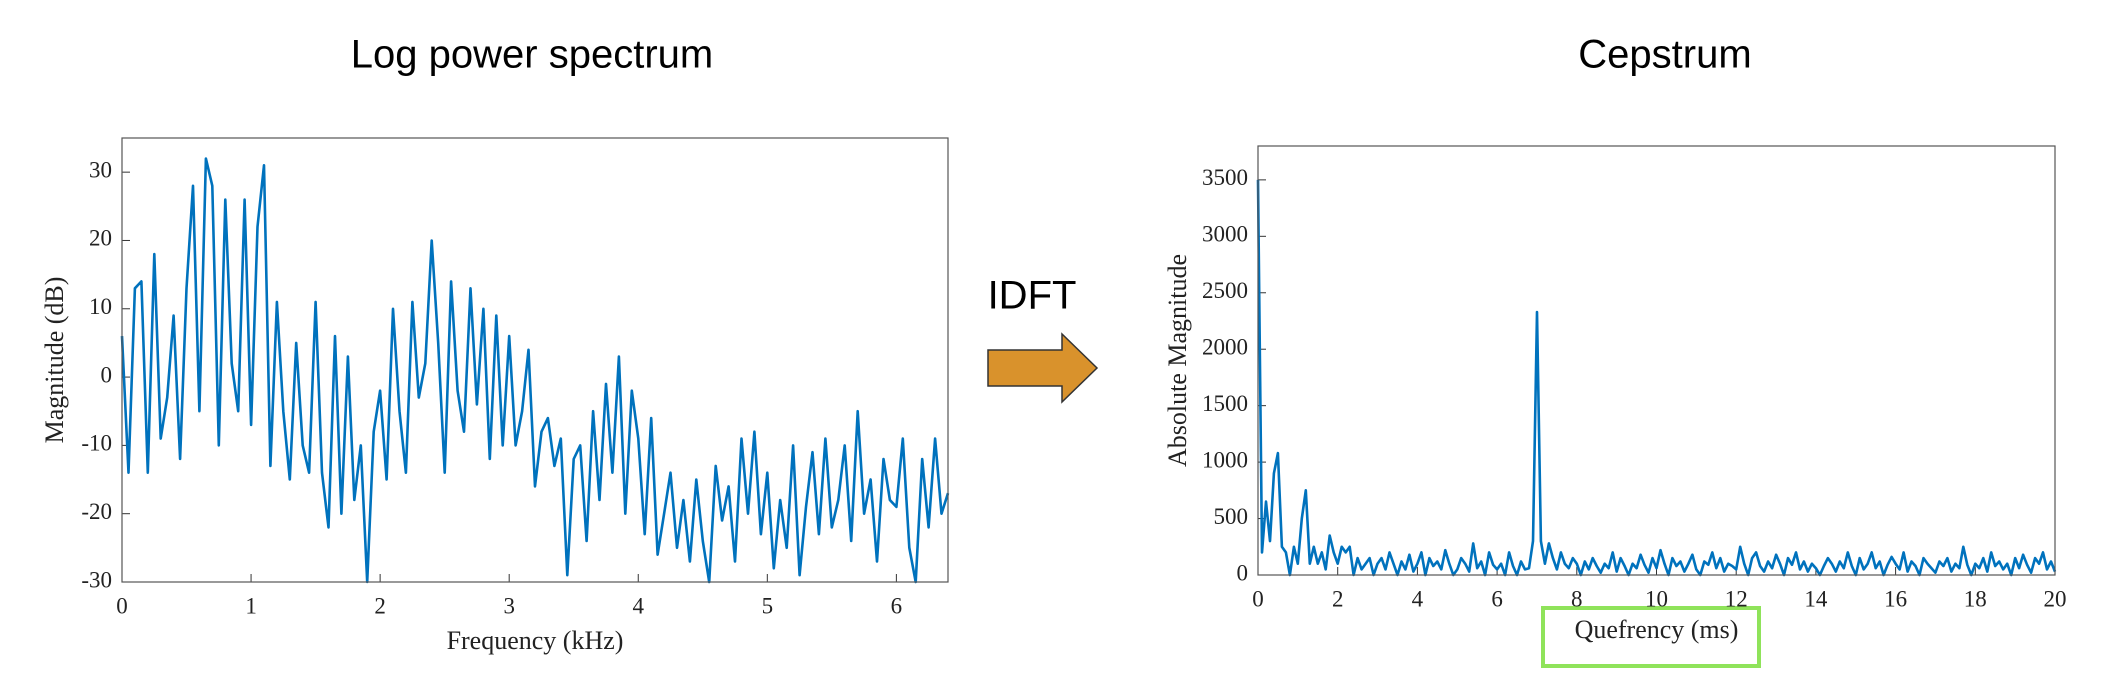 The height and width of the screenshot is (688, 2104). What do you see at coordinates (1225, 290) in the screenshot?
I see `y-tick-label: 2500` at bounding box center [1225, 290].